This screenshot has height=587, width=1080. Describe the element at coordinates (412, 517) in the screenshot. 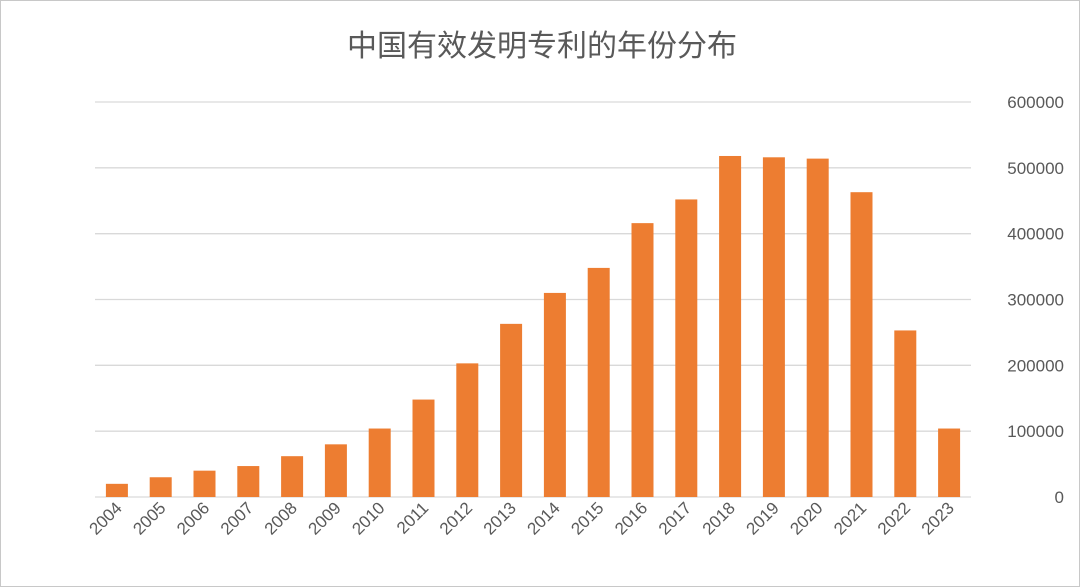

I see `x-tick-label: 2011` at that location.